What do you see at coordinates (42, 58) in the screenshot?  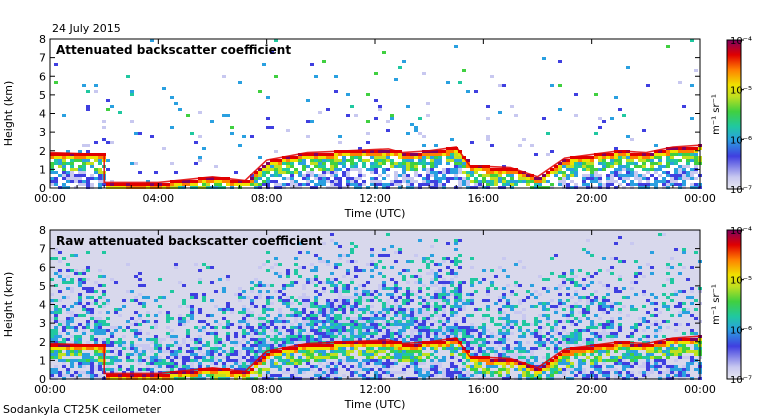 I see `y-tick-label: 7` at bounding box center [42, 58].